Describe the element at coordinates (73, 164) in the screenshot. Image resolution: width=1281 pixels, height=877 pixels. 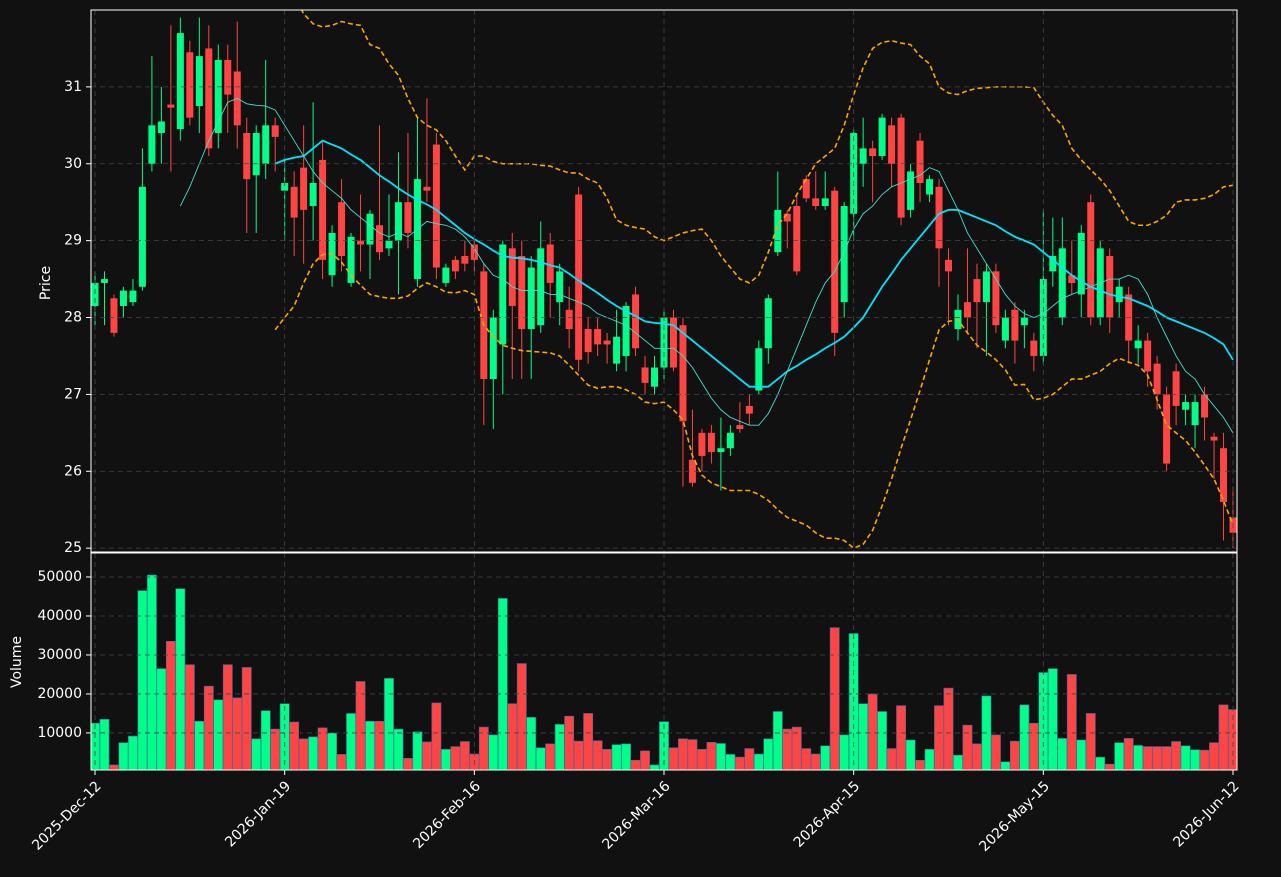
I see `y-tick-label: 30` at that location.